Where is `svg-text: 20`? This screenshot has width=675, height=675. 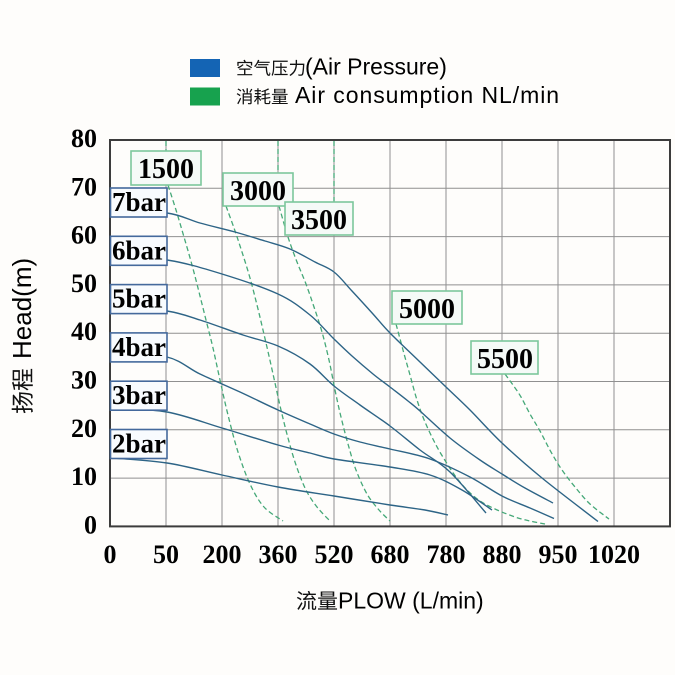
svg-text: 20 is located at coordinates (84, 428).